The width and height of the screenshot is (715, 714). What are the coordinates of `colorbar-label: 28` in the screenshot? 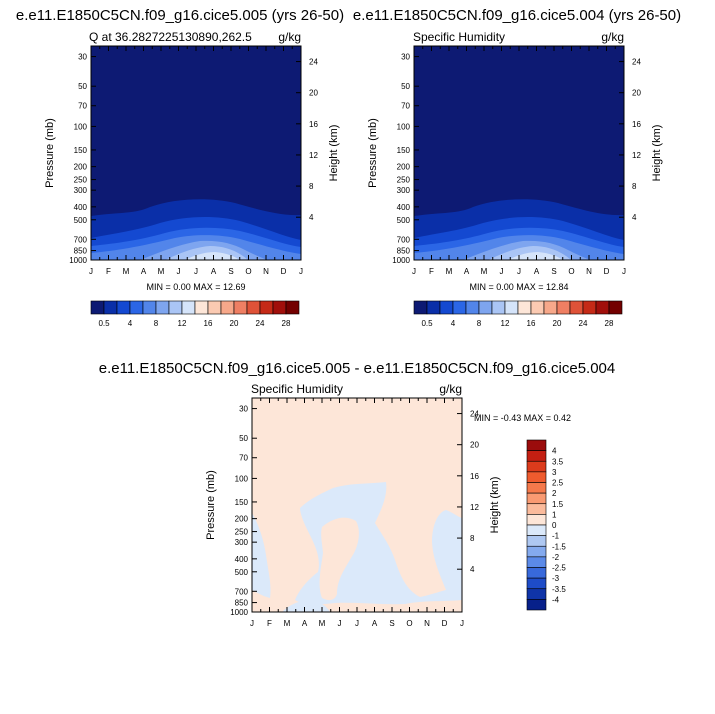 It's located at (609, 323).